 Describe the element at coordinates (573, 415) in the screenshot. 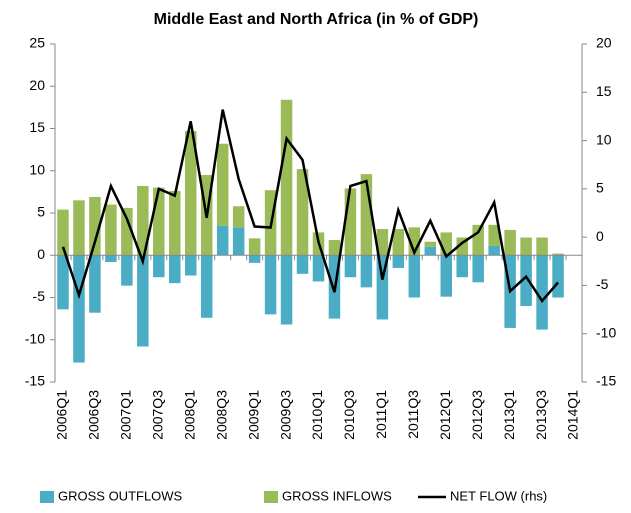

I see `x-tick-label: 2014Q1` at that location.